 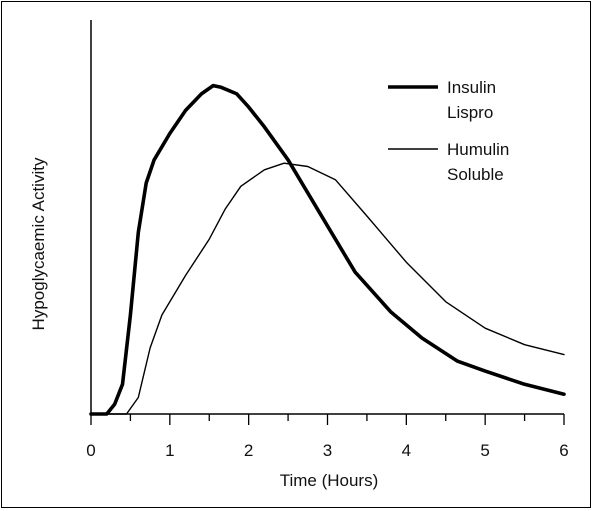 What do you see at coordinates (90, 450) in the screenshot?
I see `x-tick-label: 0` at bounding box center [90, 450].